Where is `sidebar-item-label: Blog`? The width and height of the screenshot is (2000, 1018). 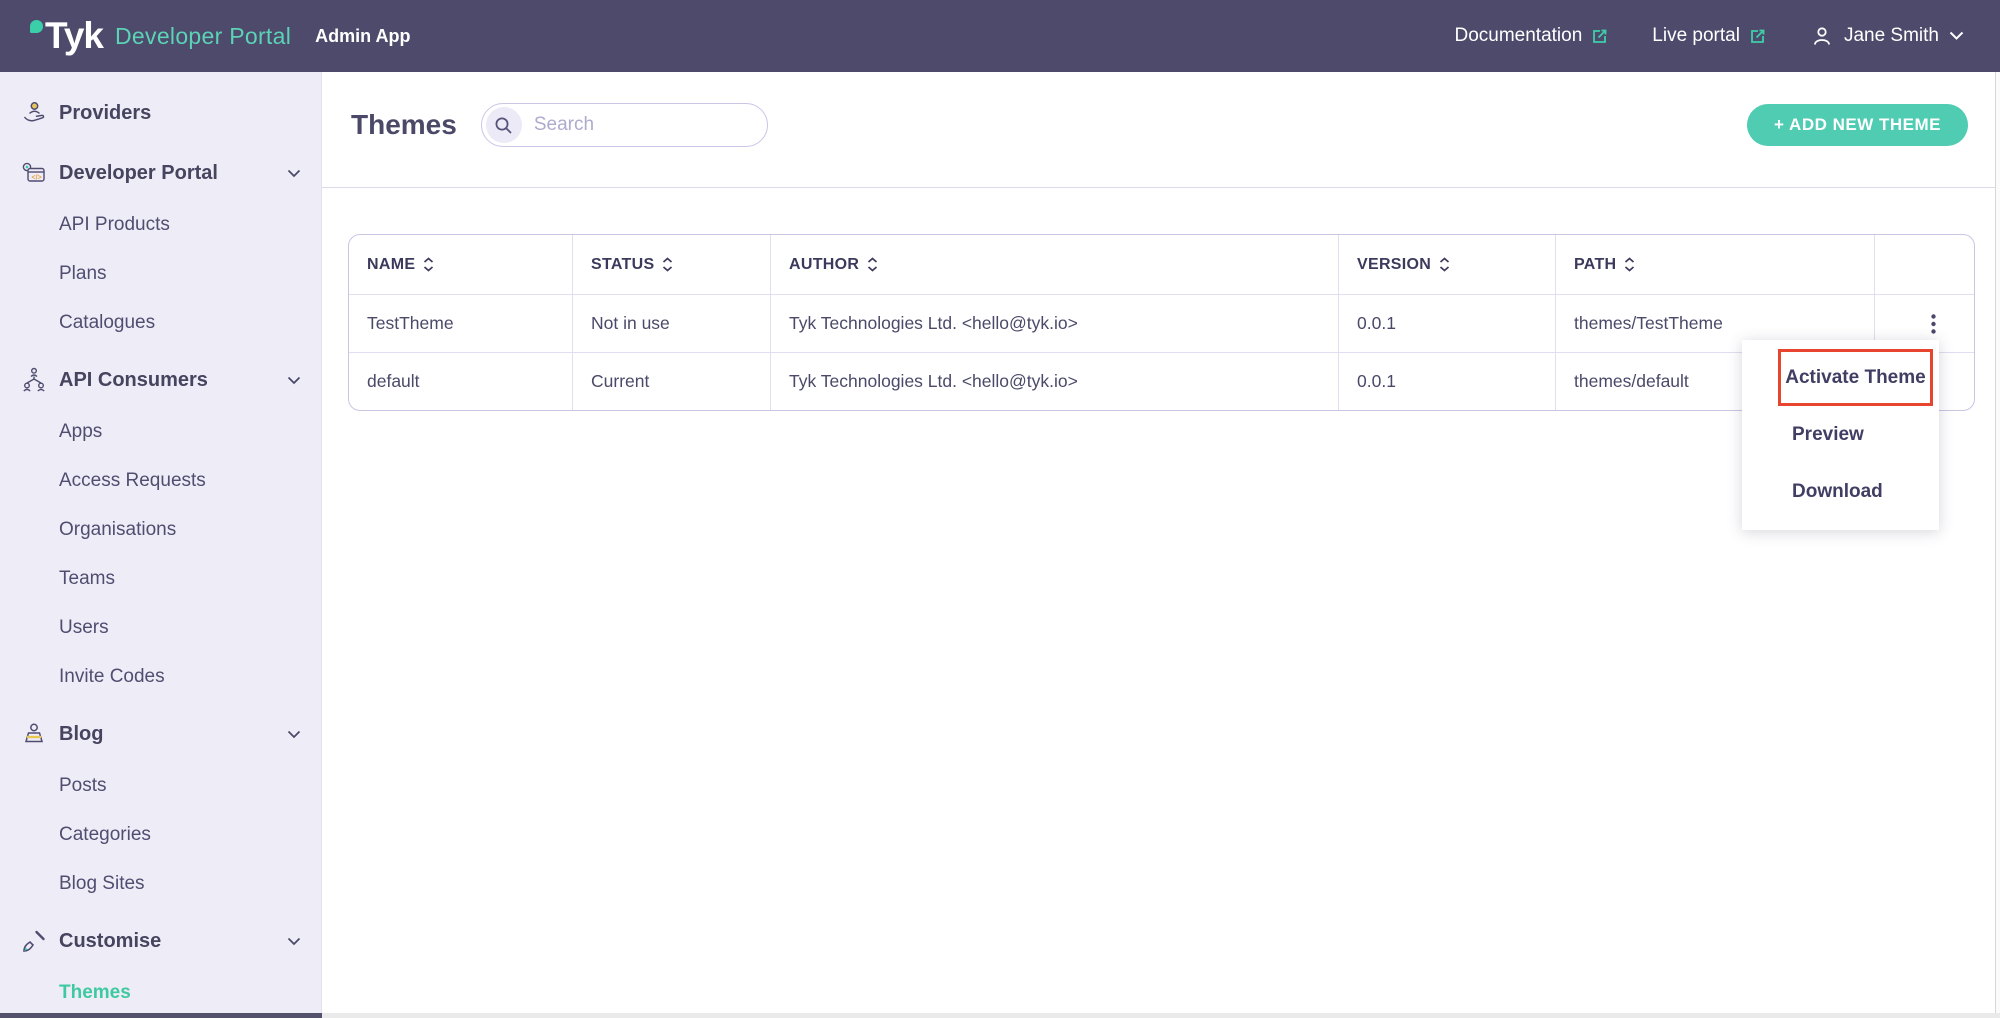
sidebar-item-label: Blog is located at coordinates (81, 733).